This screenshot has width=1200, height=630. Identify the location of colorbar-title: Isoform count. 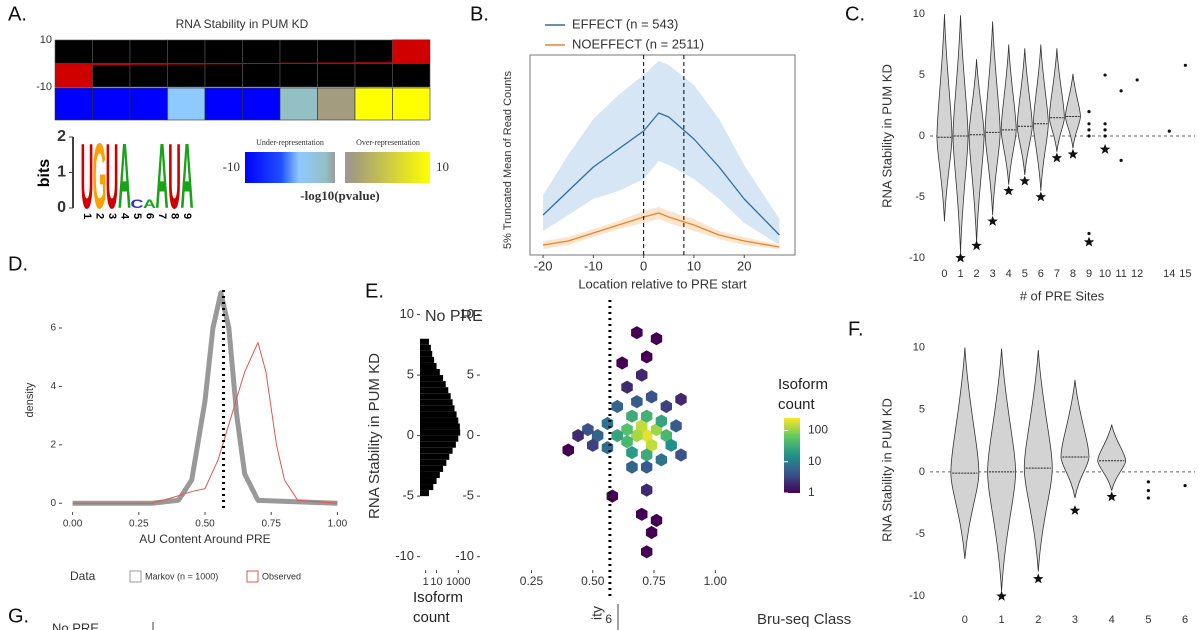
(803, 394).